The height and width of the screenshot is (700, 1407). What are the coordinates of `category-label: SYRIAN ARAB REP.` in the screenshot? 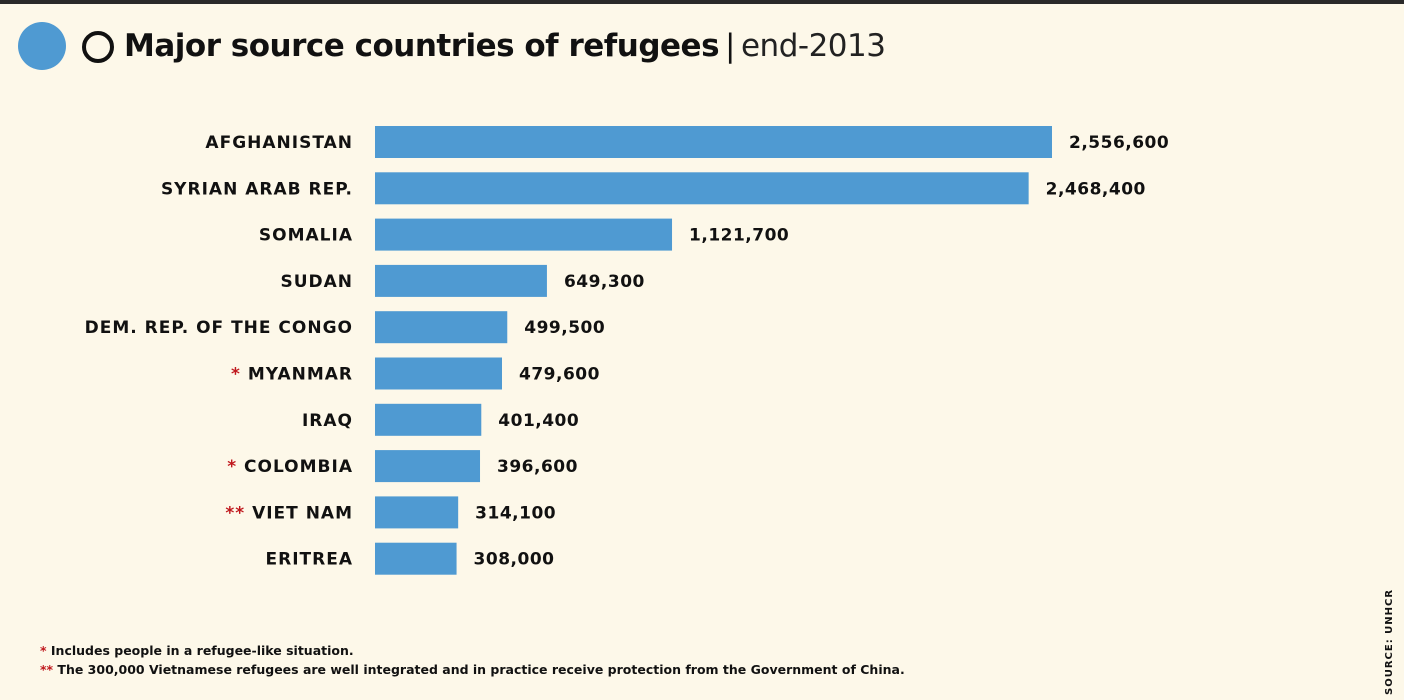 It's located at (257, 189).